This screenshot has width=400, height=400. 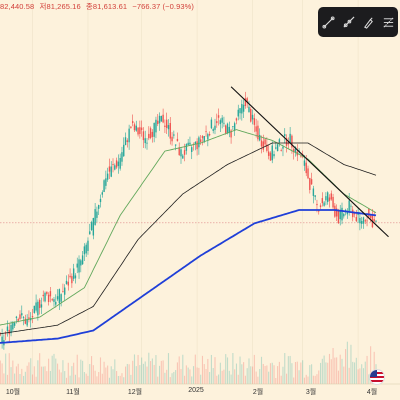 I want to click on x-tick-label: 12월, so click(x=135, y=392).